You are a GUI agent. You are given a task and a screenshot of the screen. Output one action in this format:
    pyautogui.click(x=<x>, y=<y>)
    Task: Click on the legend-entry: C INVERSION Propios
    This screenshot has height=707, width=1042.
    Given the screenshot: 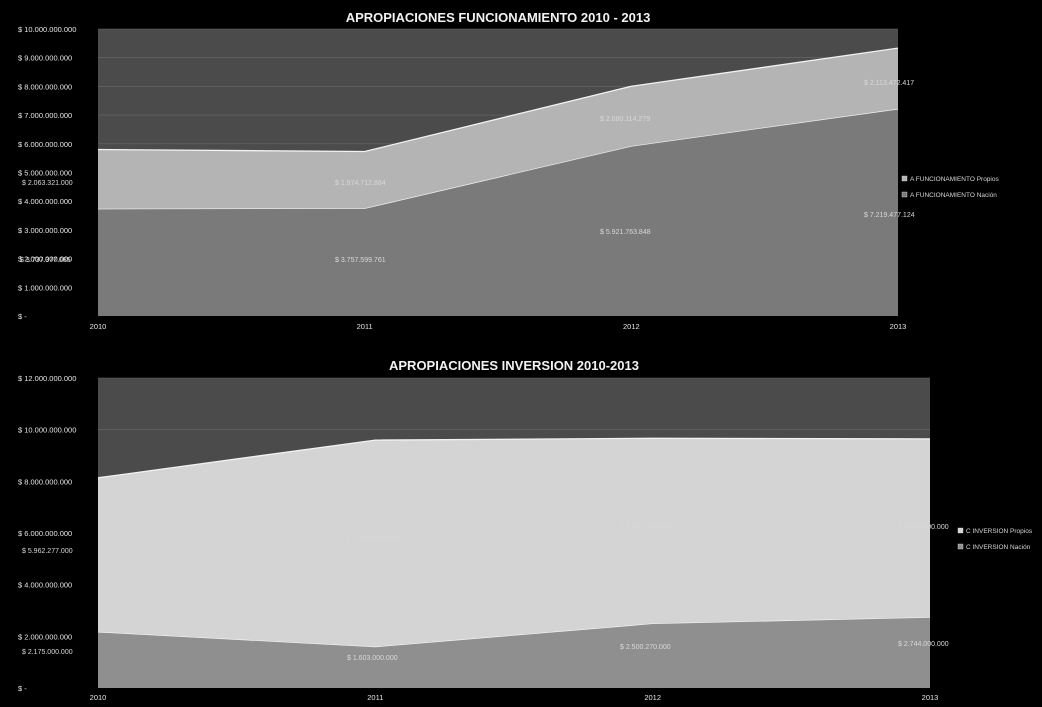 What is the action you would take?
    pyautogui.click(x=999, y=531)
    